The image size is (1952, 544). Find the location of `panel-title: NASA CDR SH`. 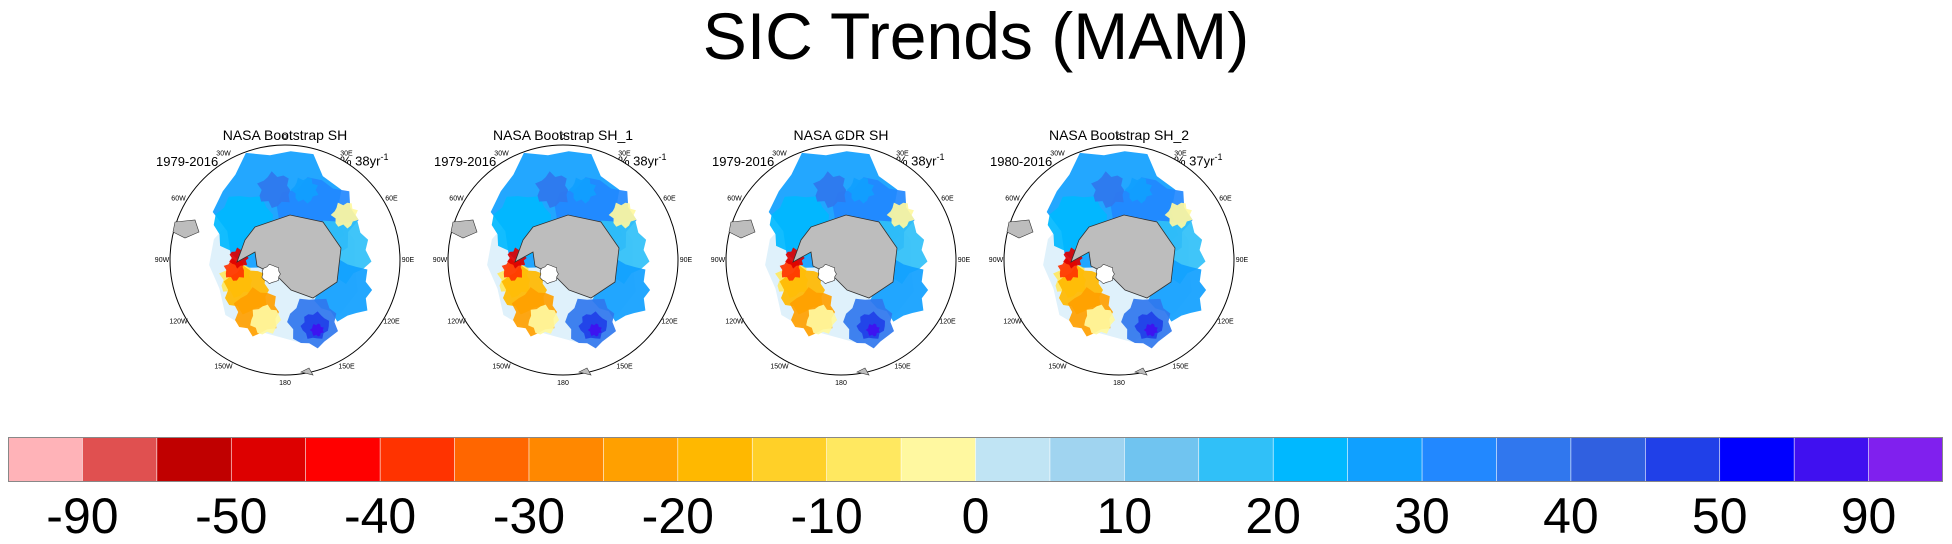

panel-title: NASA CDR SH is located at coordinates (841, 135).